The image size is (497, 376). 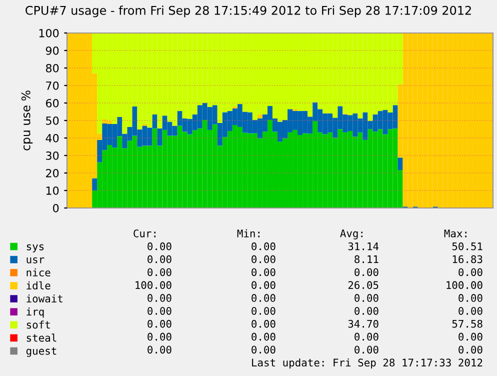 I want to click on y-tick-label: 100, so click(x=49, y=33).